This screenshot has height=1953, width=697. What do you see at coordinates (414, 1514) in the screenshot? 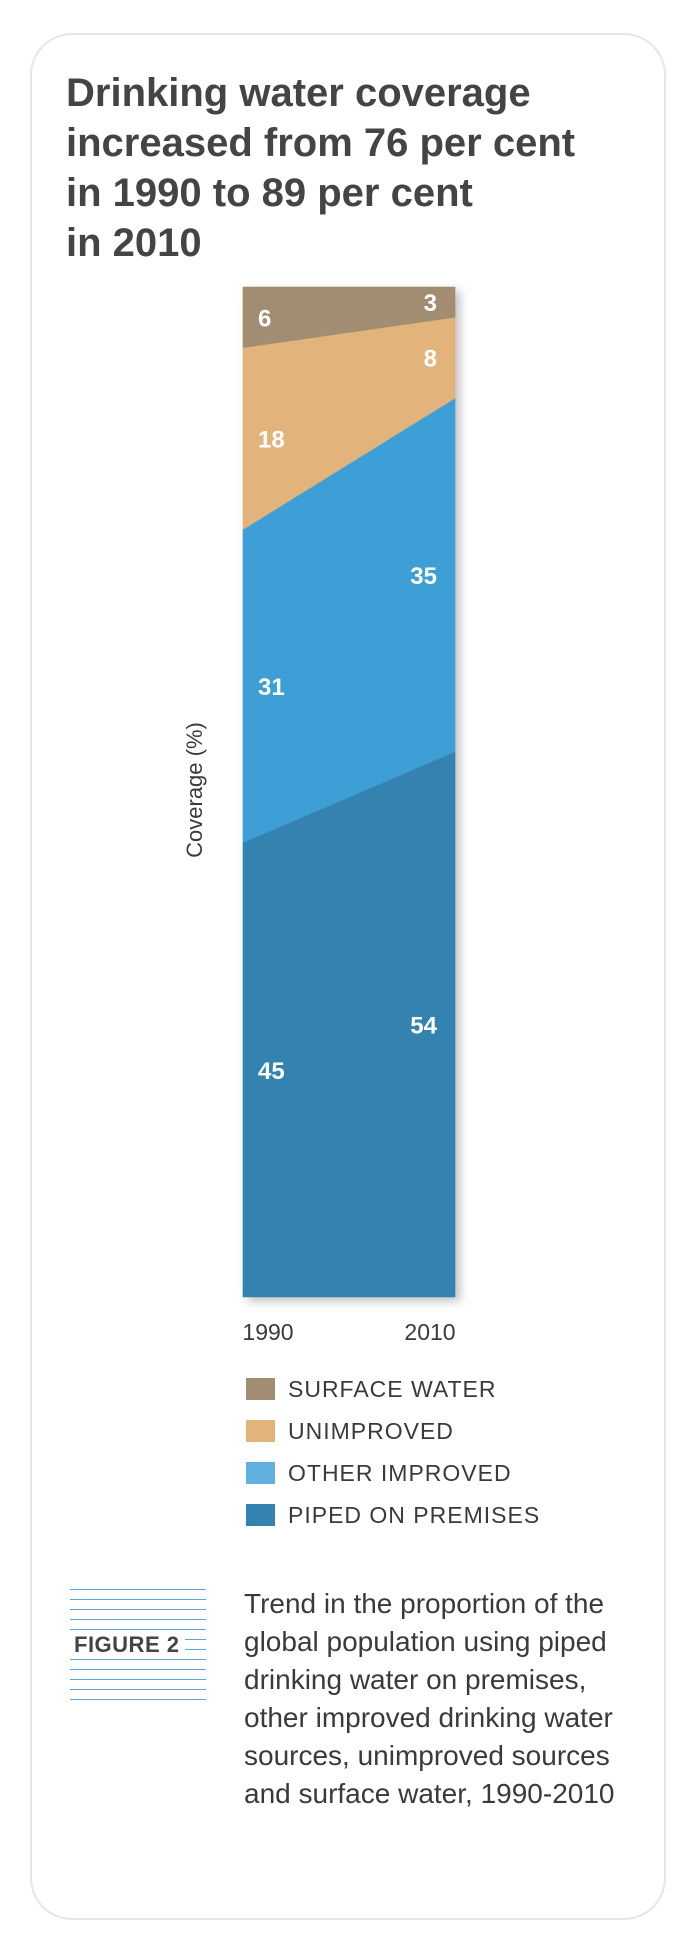
I see `legend-label-piped-on-premises: PIPED ON PREMISES` at bounding box center [414, 1514].